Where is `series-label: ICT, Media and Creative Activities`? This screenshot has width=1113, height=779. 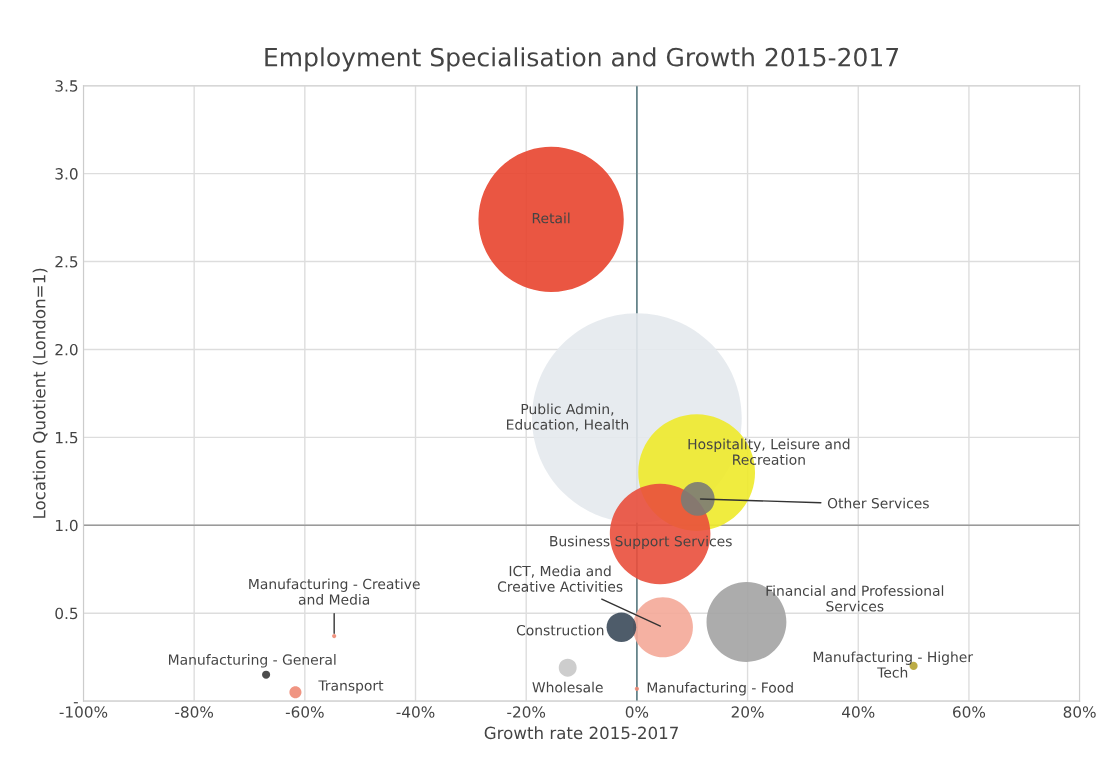
series-label: ICT, Media and Creative Activities is located at coordinates (560, 578).